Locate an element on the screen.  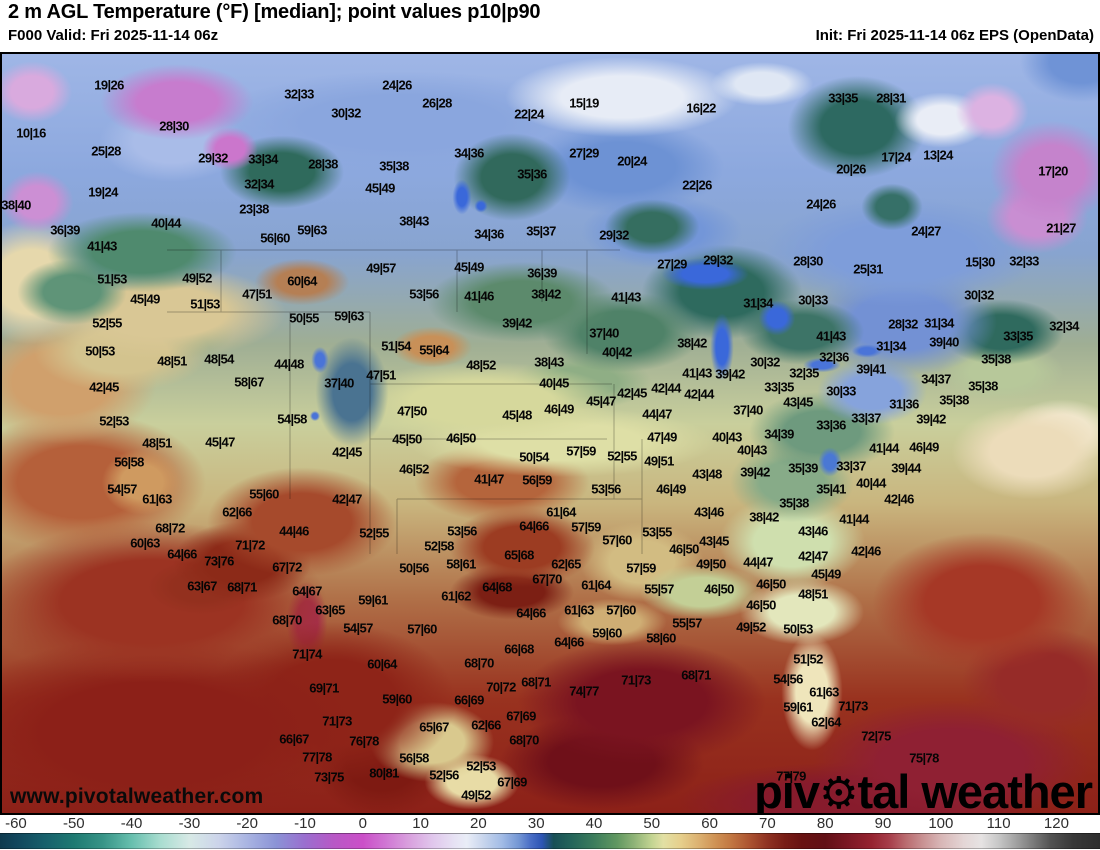
point-value: 73|76 is located at coordinates (219, 561).